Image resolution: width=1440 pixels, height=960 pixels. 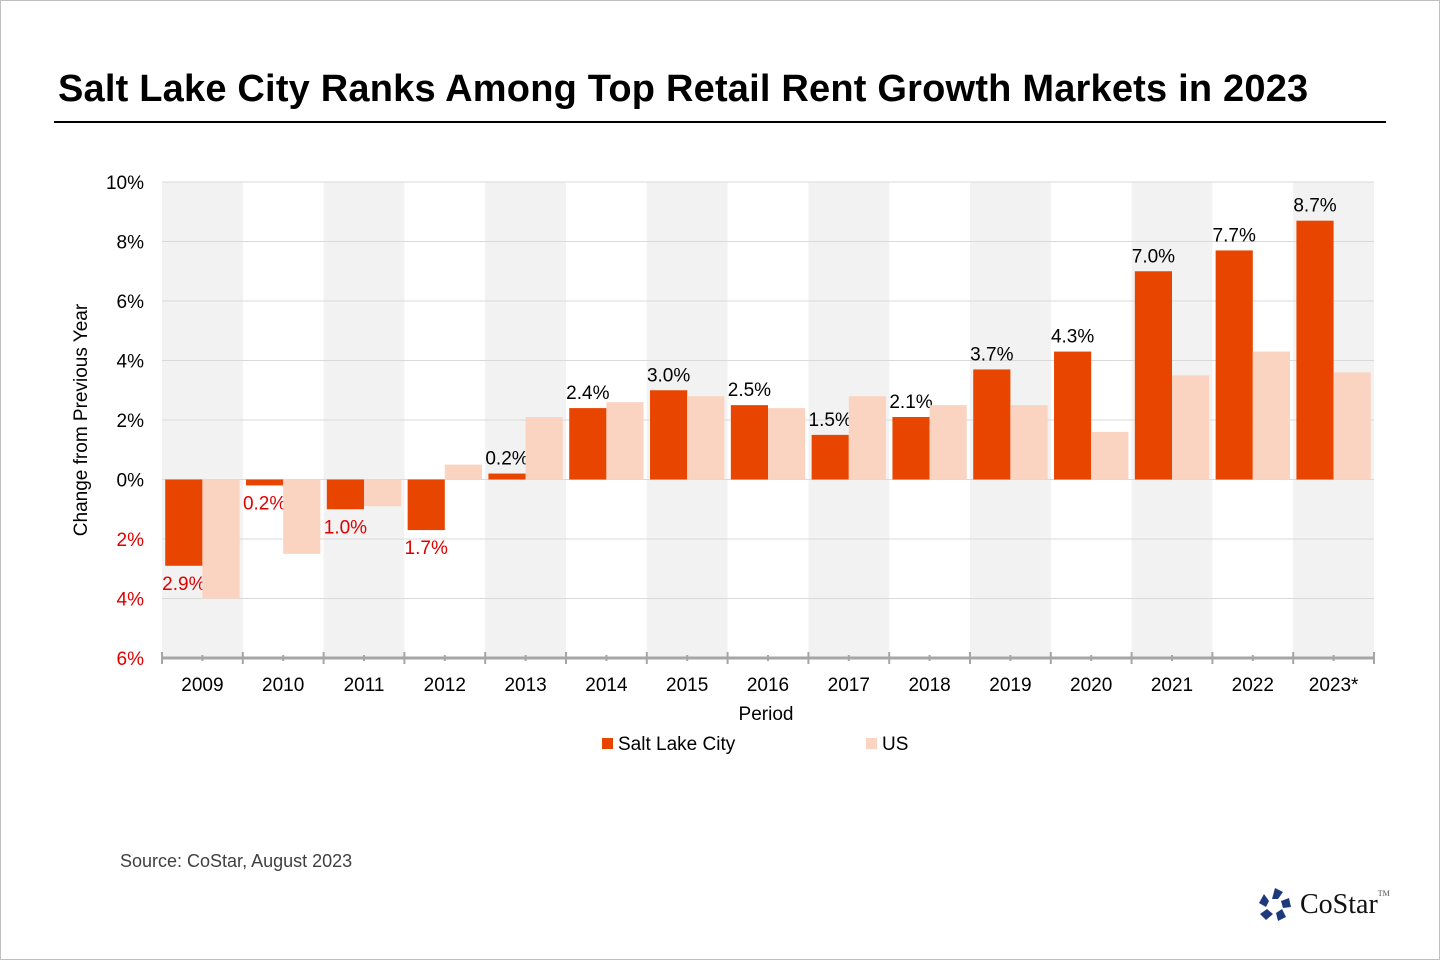 What do you see at coordinates (463, 472) in the screenshot?
I see `us-bar-2012` at bounding box center [463, 472].